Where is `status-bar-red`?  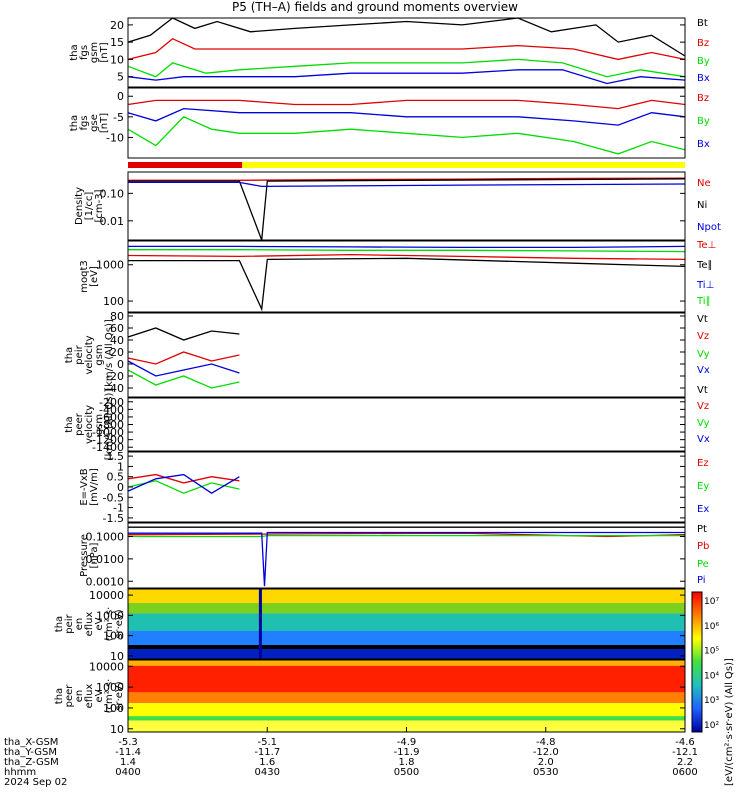 status-bar-red is located at coordinates (185, 165).